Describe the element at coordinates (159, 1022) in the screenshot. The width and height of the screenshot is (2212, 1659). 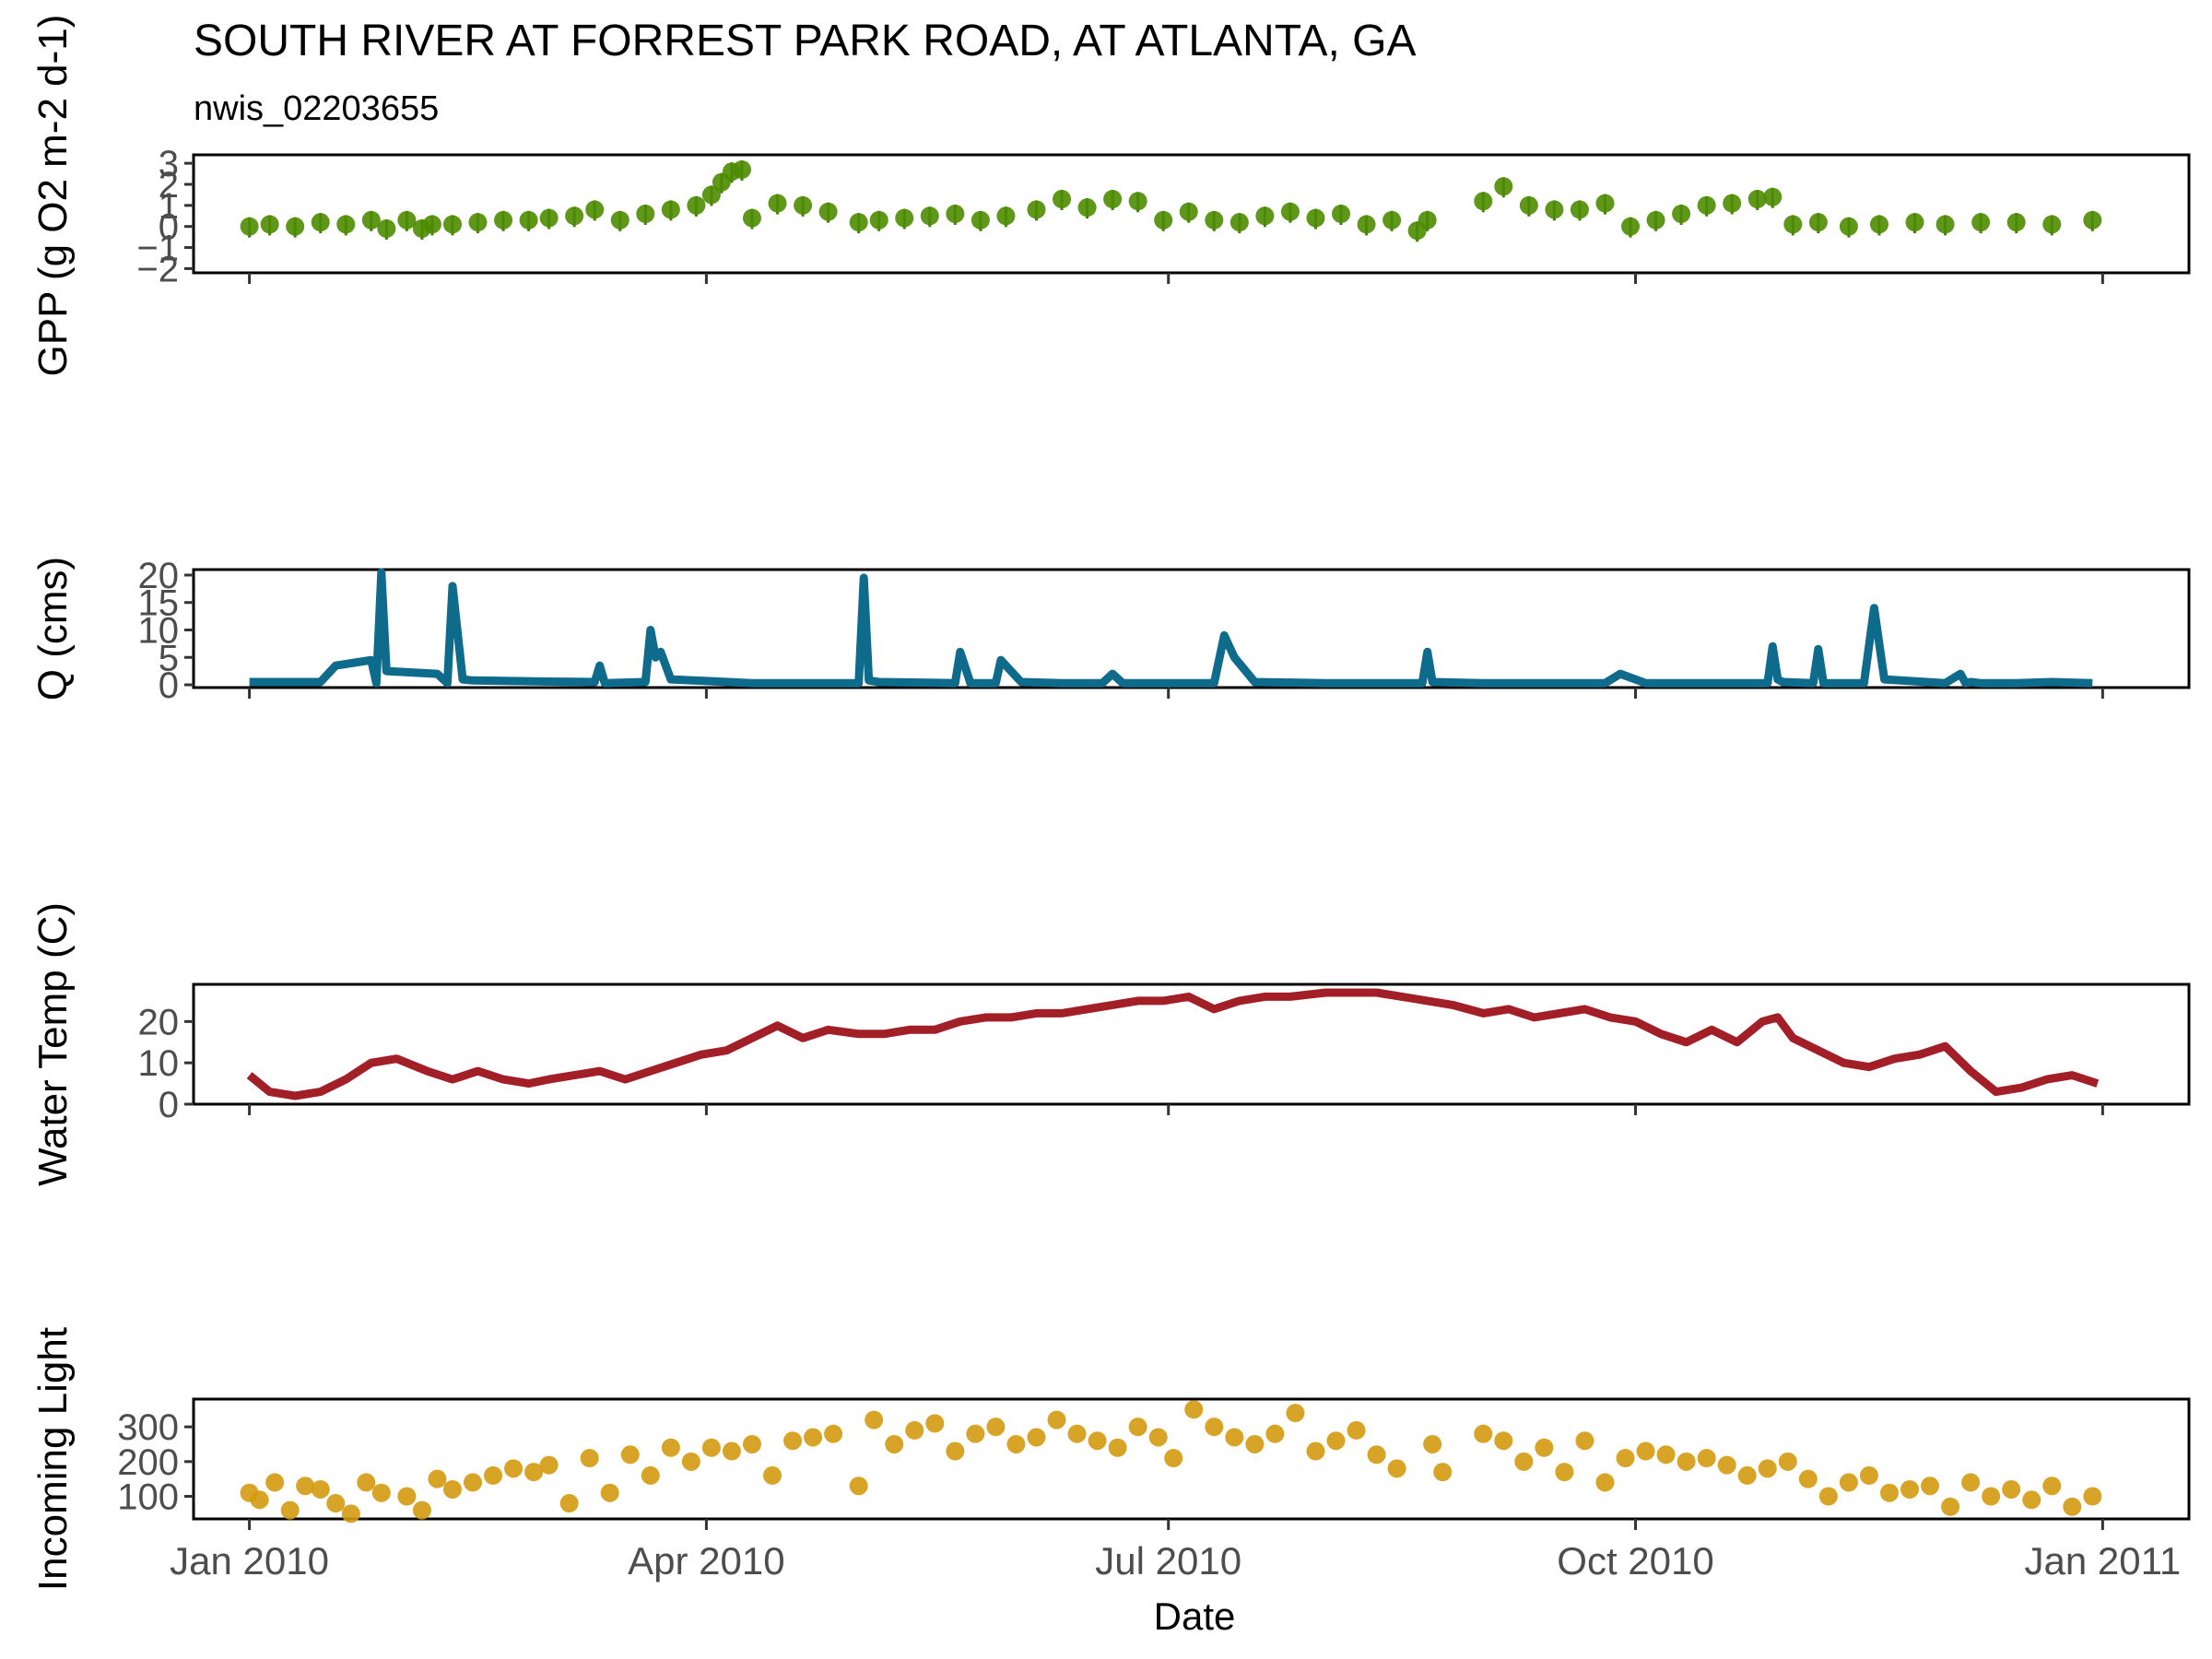
I see `y-tick-label: 20` at that location.